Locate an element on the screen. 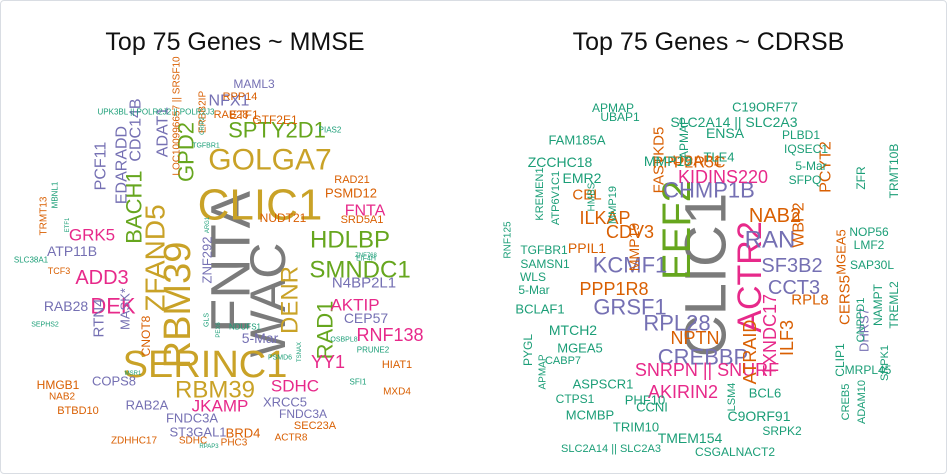  gene-word-sfi1: SFI1 is located at coordinates (358, 382).